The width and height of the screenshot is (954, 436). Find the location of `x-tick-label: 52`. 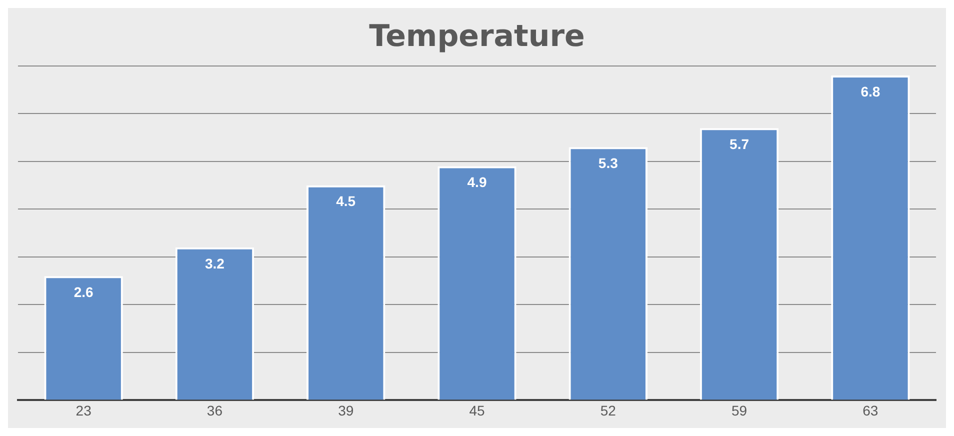

x-tick-label: 52 is located at coordinates (608, 410).